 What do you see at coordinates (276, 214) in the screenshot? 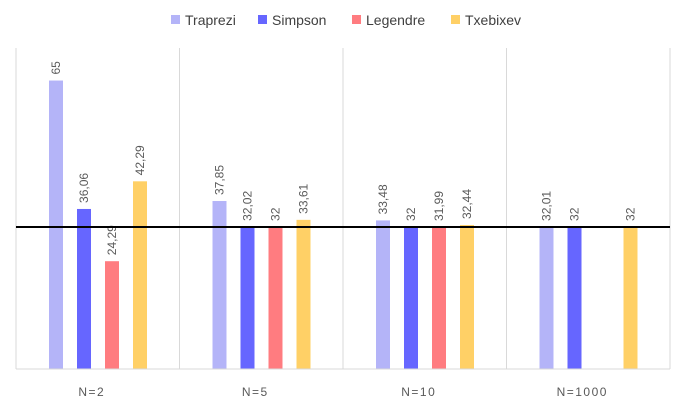
I see `data-label-legendre-n5: 32` at bounding box center [276, 214].